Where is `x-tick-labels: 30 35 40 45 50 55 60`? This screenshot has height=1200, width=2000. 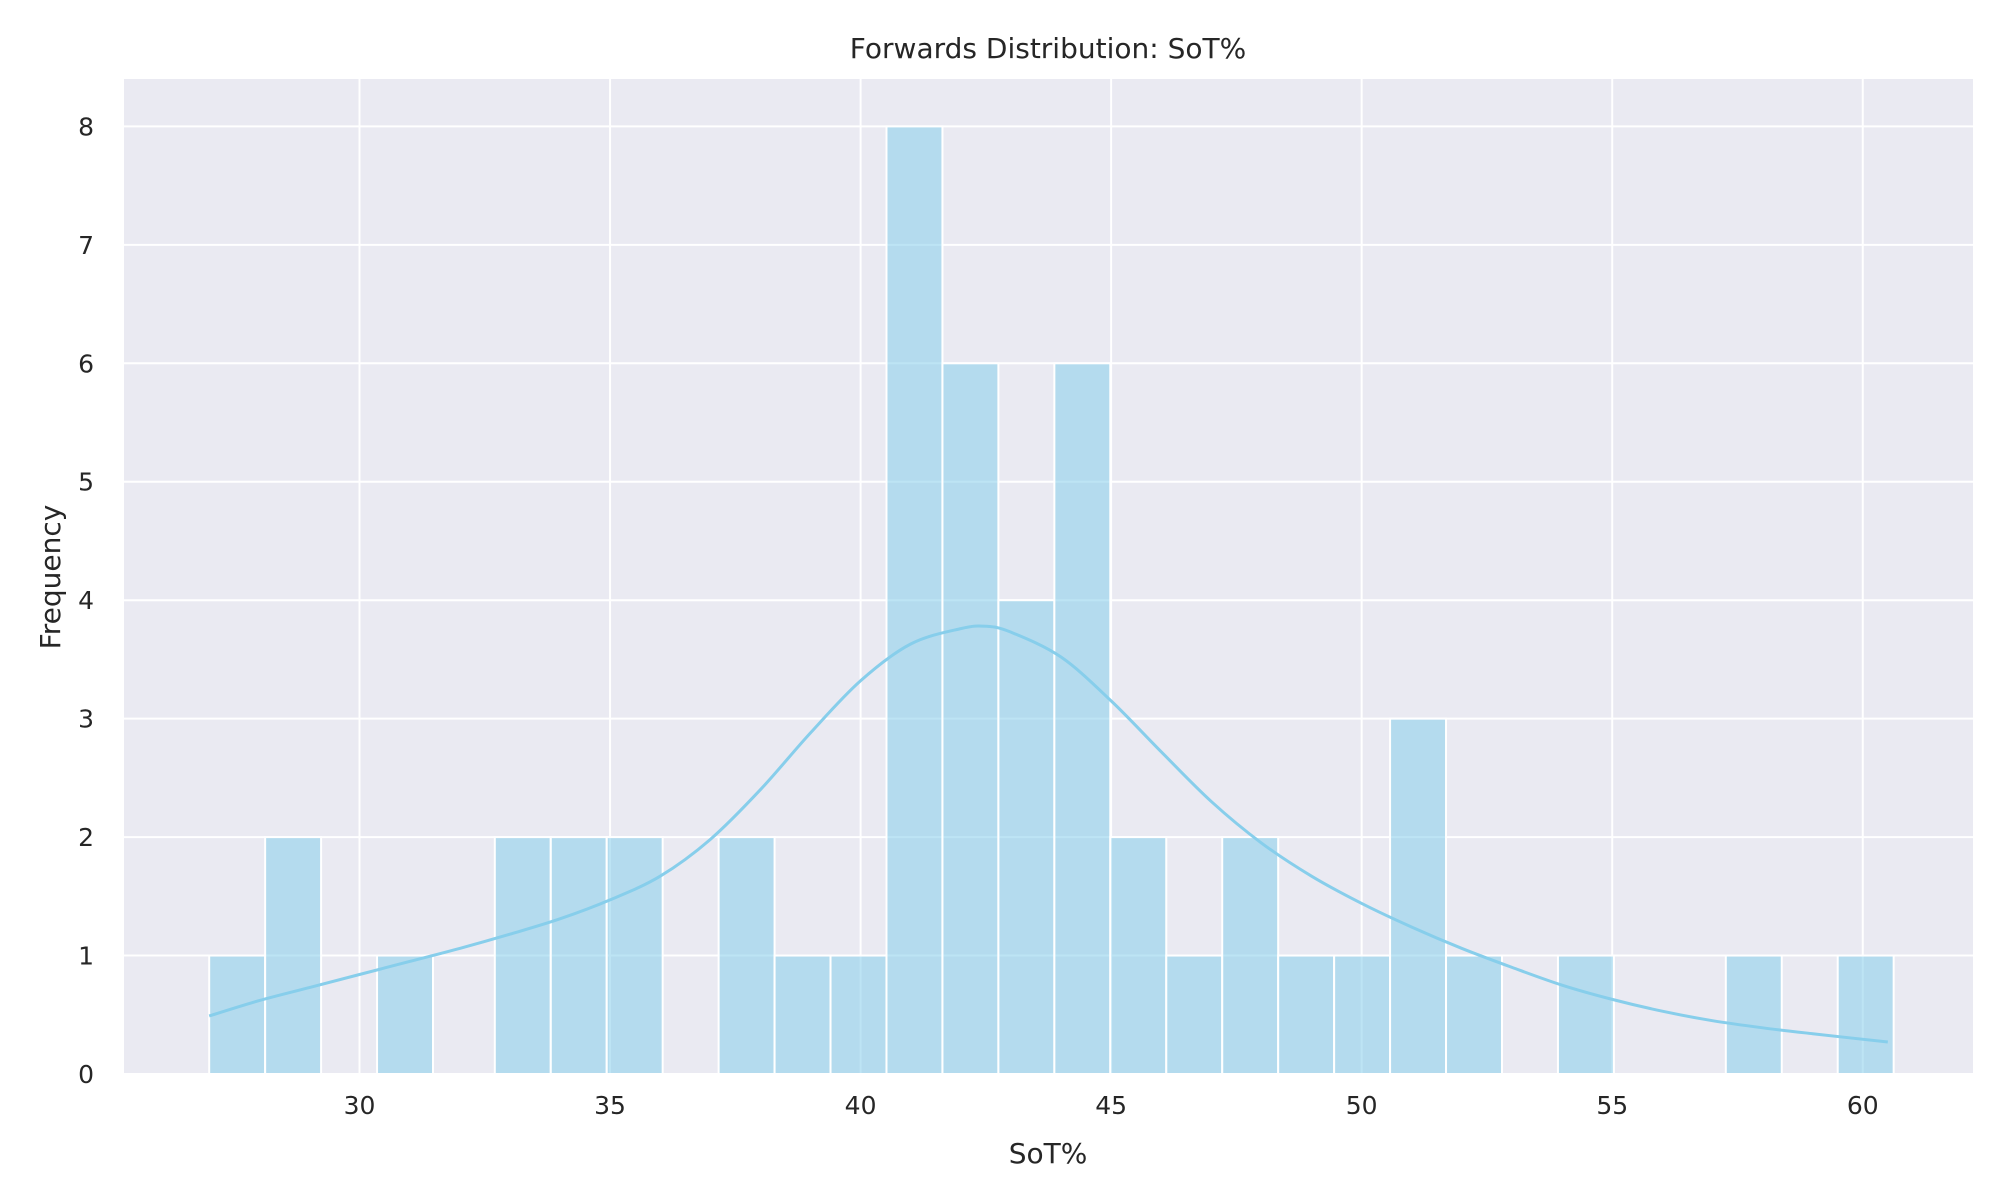
x-tick-labels: 30 35 40 45 50 55 60 is located at coordinates (1111, 1105).